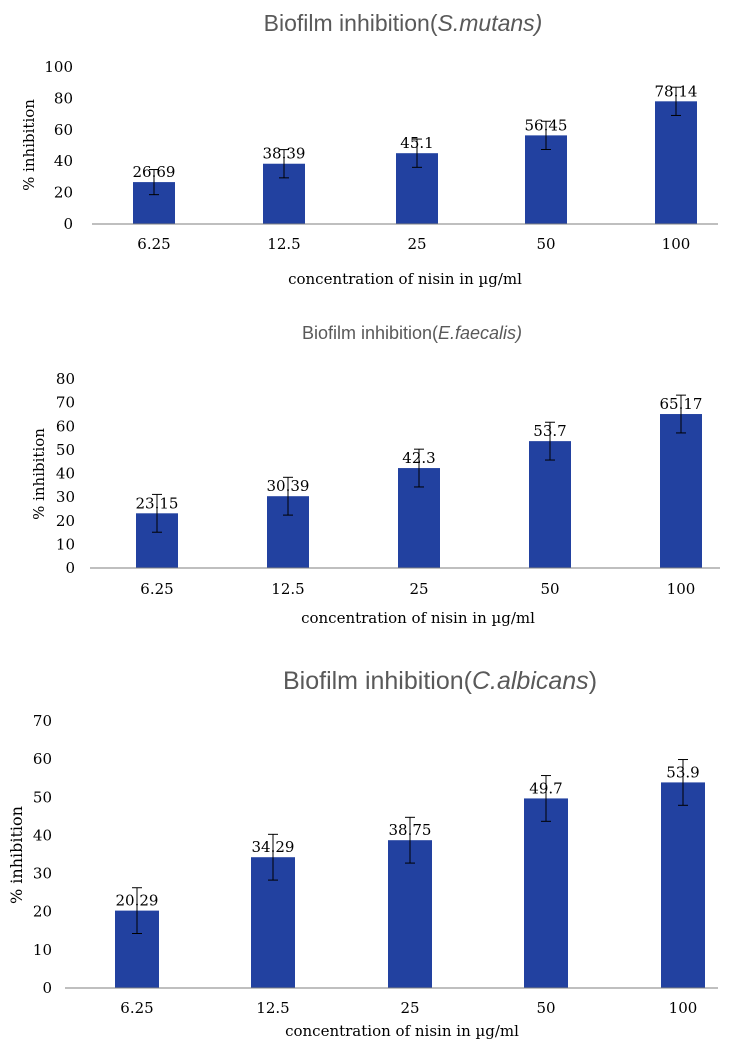 This screenshot has height=1049, width=733. What do you see at coordinates (676, 91) in the screenshot?
I see `data-label: 78.14` at bounding box center [676, 91].